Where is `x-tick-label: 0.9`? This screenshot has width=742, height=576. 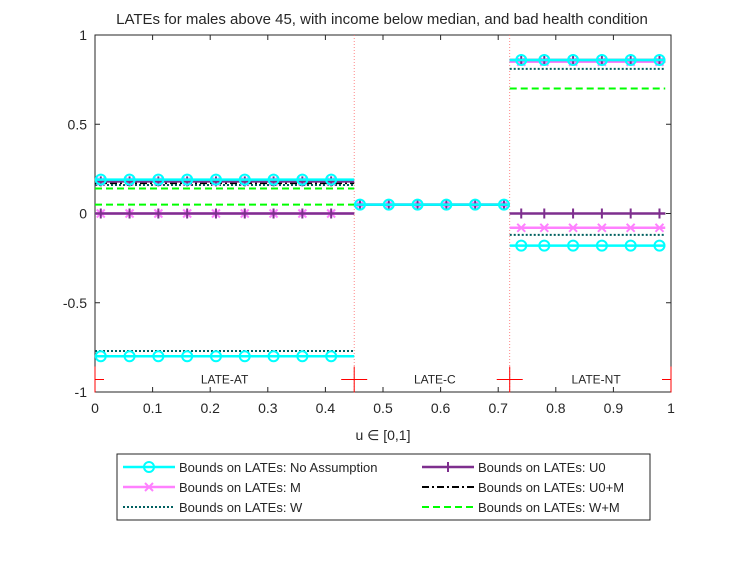
x-tick-label: 0.9 is located at coordinates (614, 408).